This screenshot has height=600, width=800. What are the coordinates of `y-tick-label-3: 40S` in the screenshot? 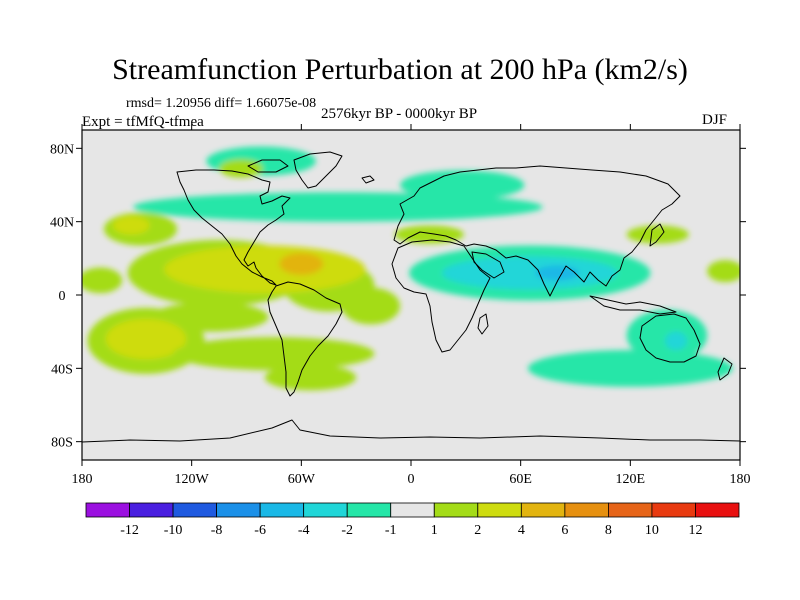 It's located at (62, 369).